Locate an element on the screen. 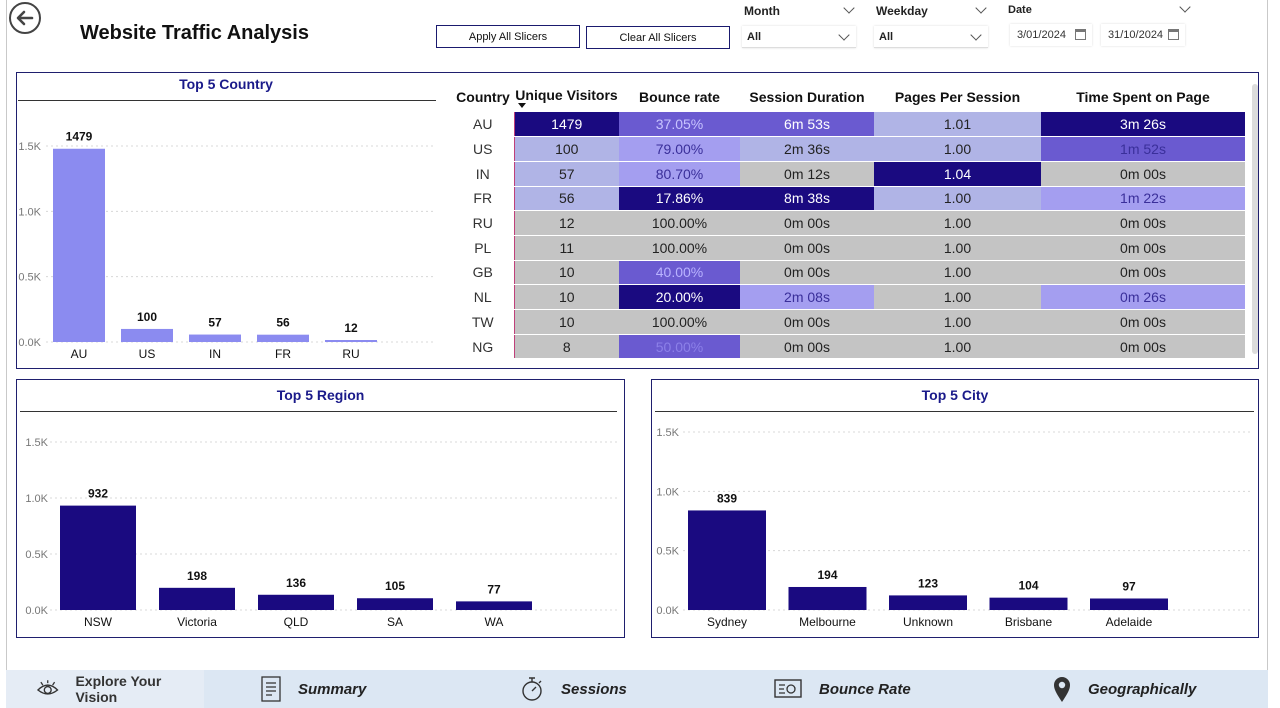 The width and height of the screenshot is (1280, 708). data-label: 136 is located at coordinates (296, 583).